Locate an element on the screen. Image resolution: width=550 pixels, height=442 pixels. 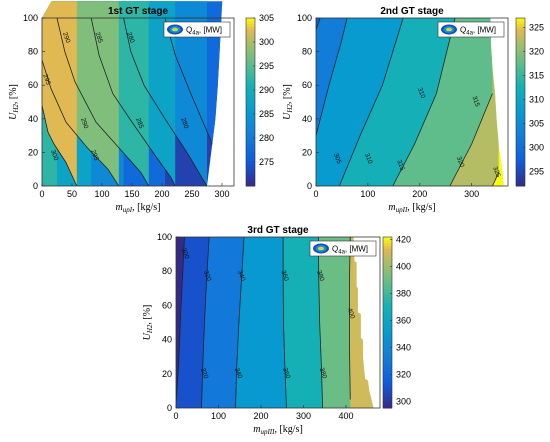
y-tick-label: 100 is located at coordinates (164, 237).